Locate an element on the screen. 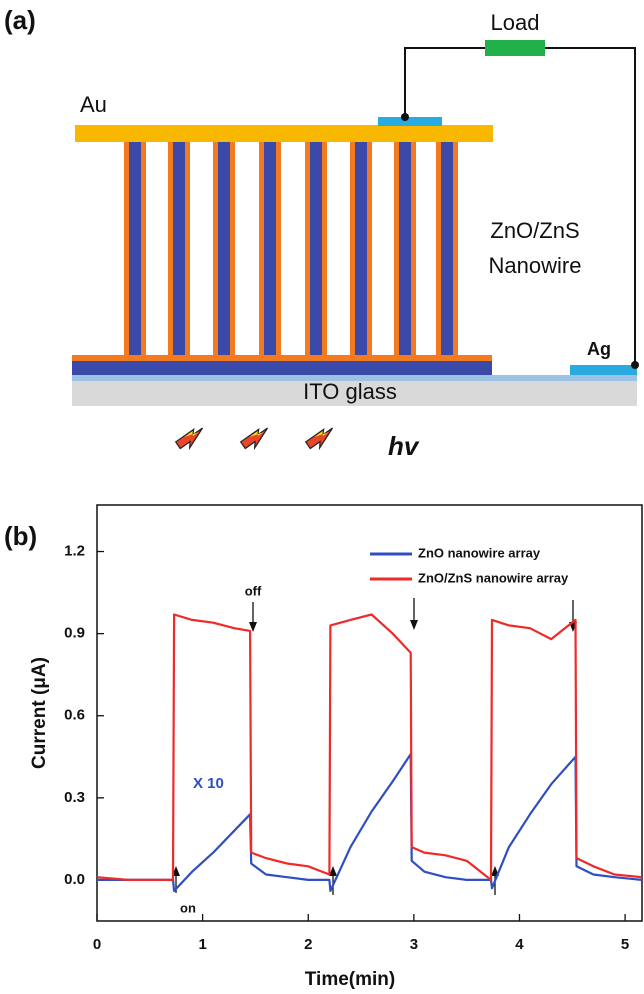 This screenshot has height=994, width=644. y-tick-label: 0.3 is located at coordinates (74, 797).